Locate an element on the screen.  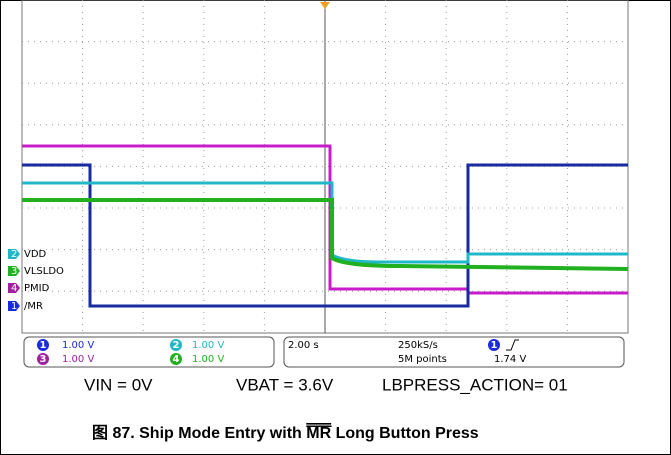
channel-label: PMID is located at coordinates (37, 288).